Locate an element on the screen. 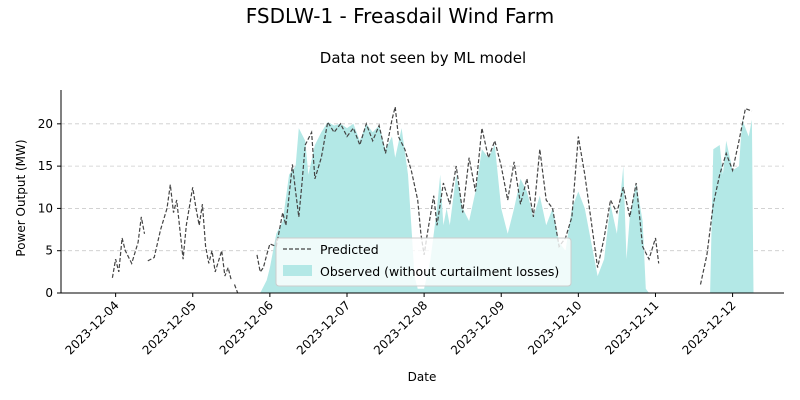  y-tick-label: 0 is located at coordinates (49, 293).